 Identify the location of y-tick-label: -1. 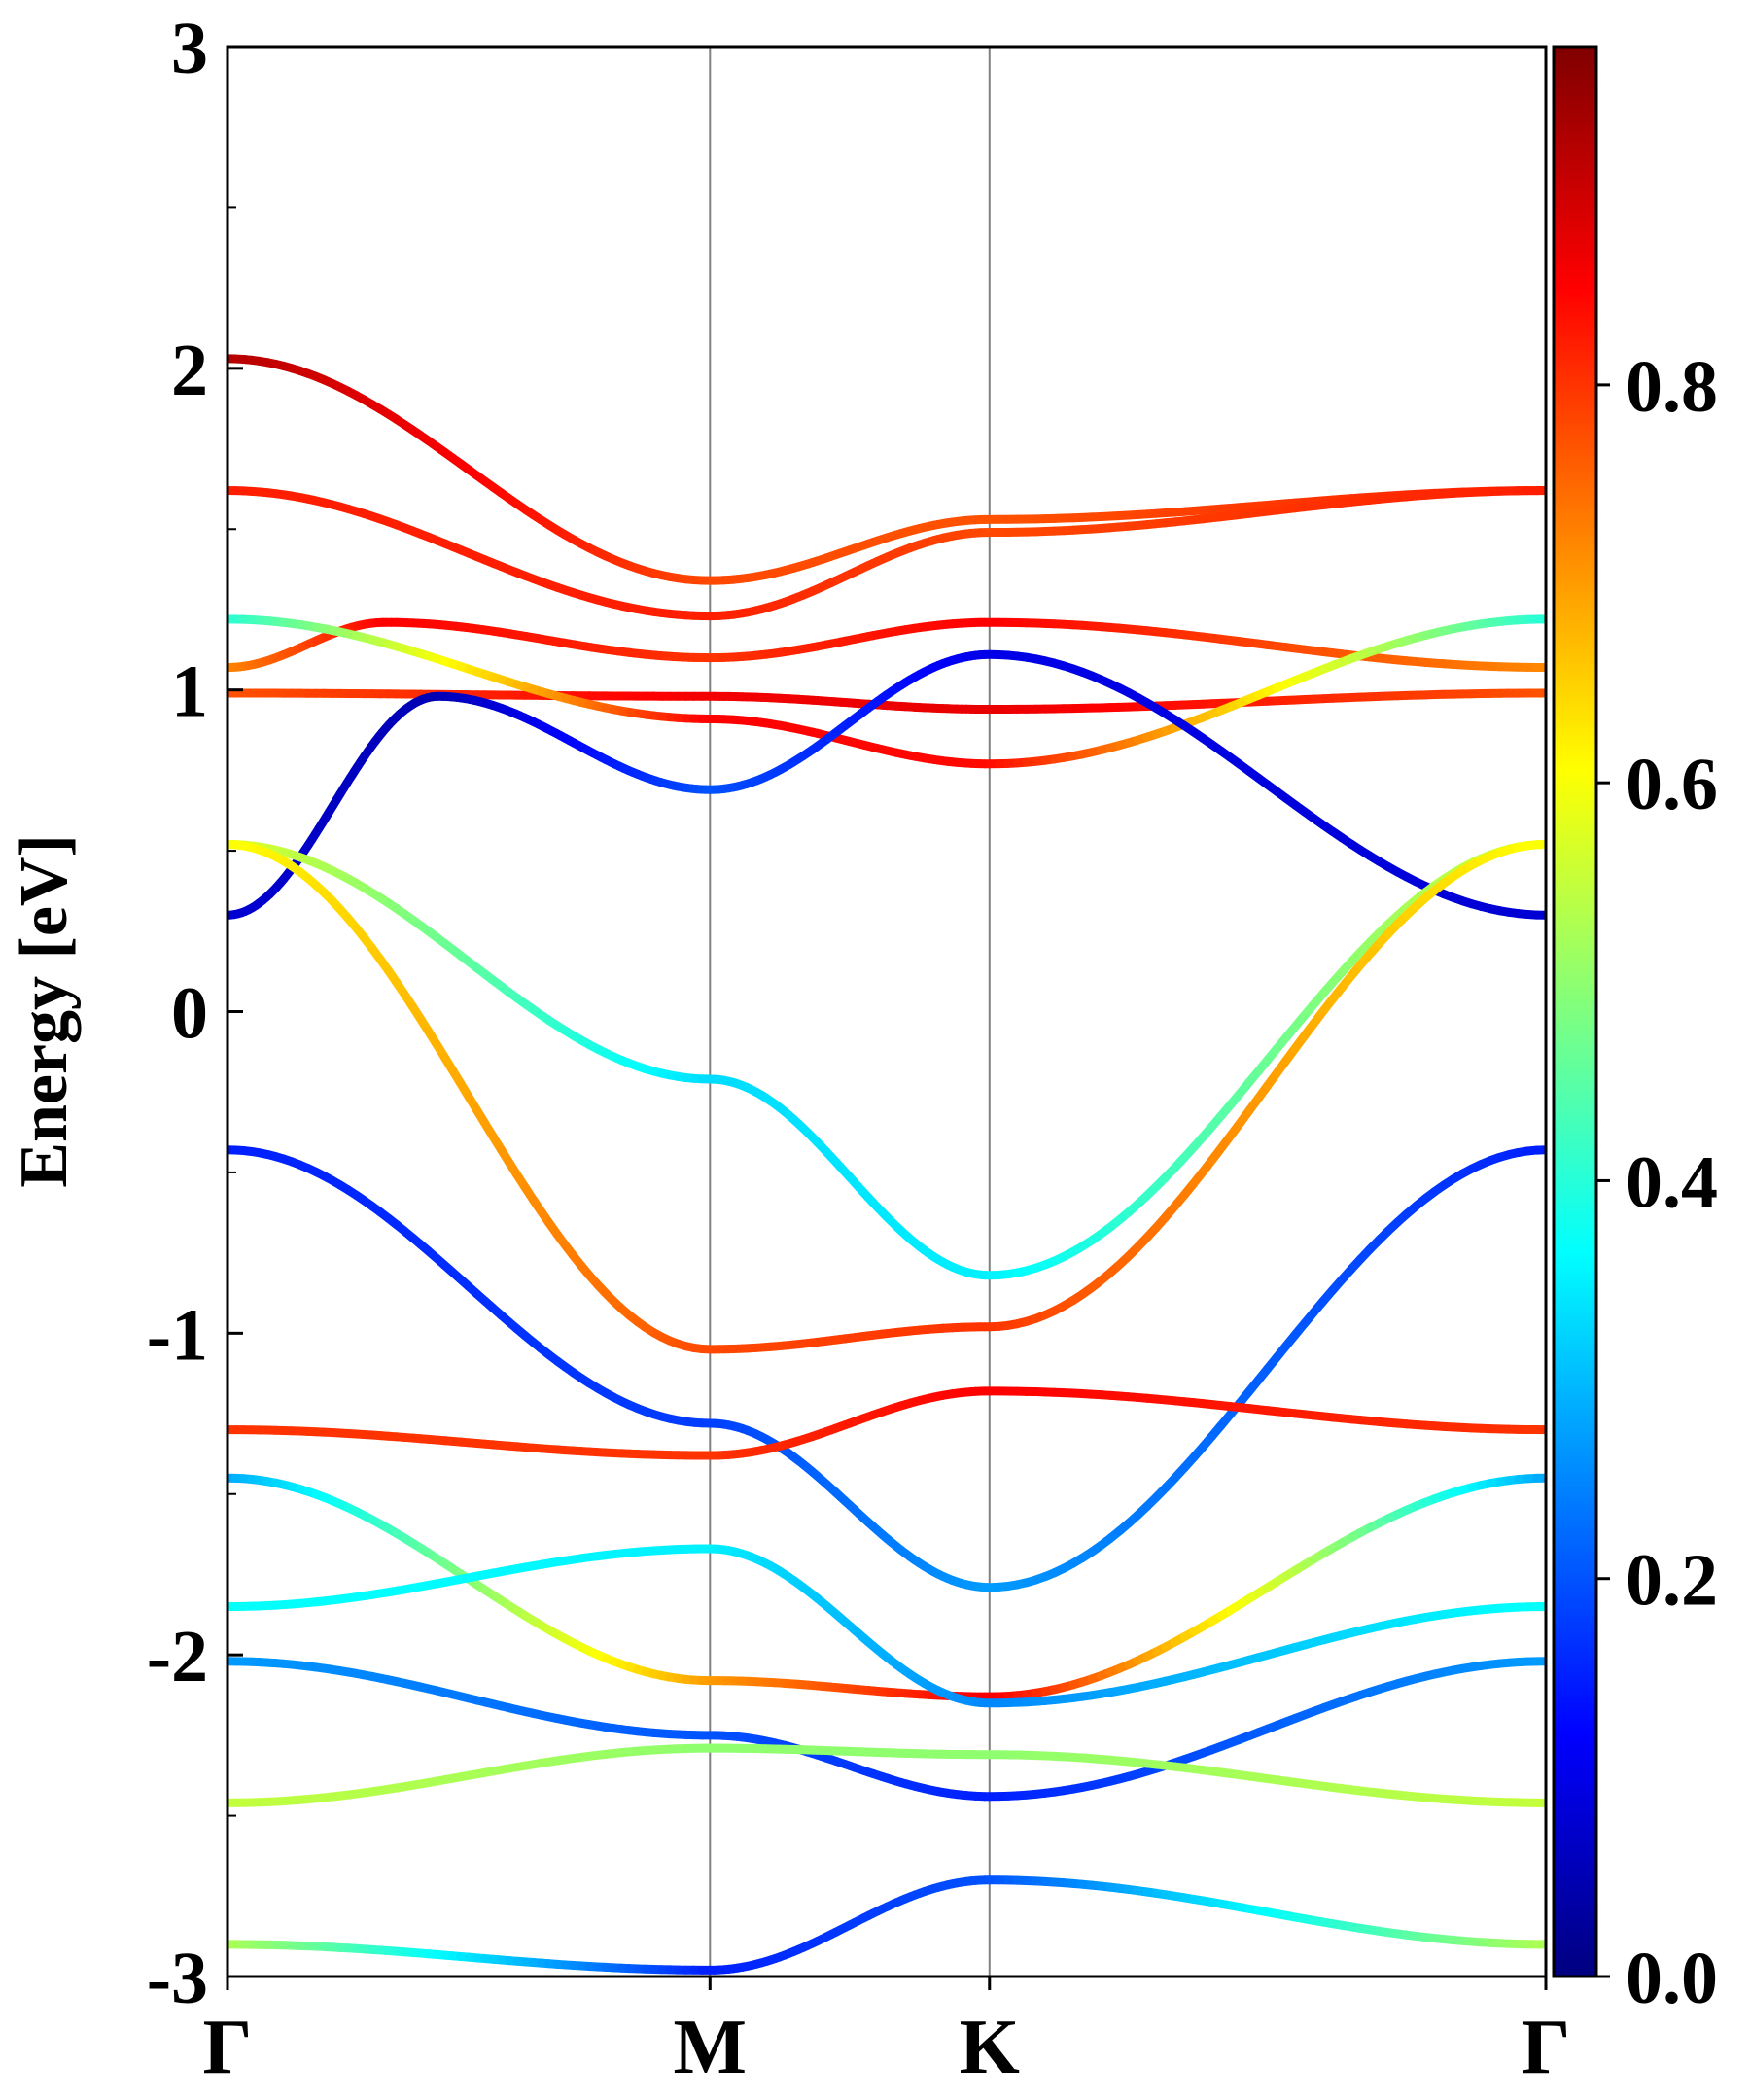
(177, 1335).